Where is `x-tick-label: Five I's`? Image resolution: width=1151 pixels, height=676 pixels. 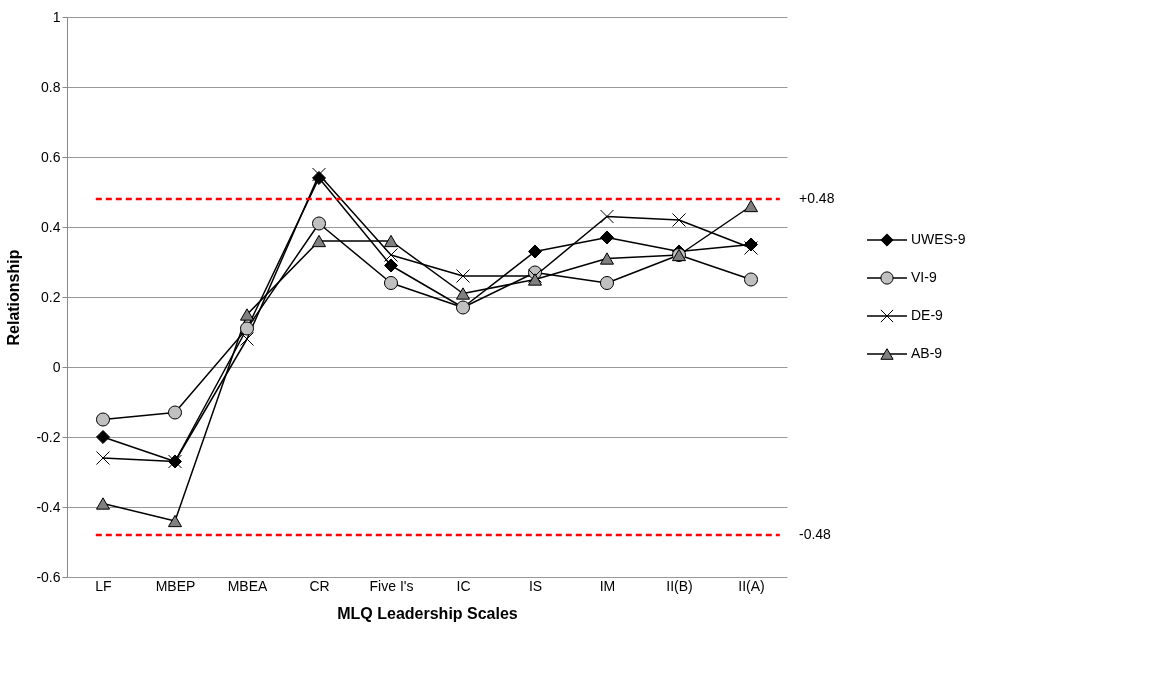 x-tick-label: Five I's is located at coordinates (391, 585).